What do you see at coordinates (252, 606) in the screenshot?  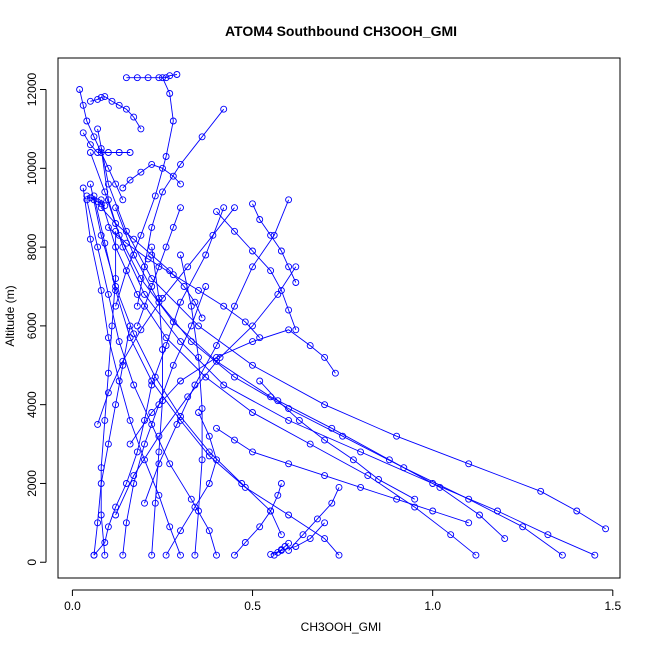 I see `x-tick-label: 0.5` at bounding box center [252, 606].